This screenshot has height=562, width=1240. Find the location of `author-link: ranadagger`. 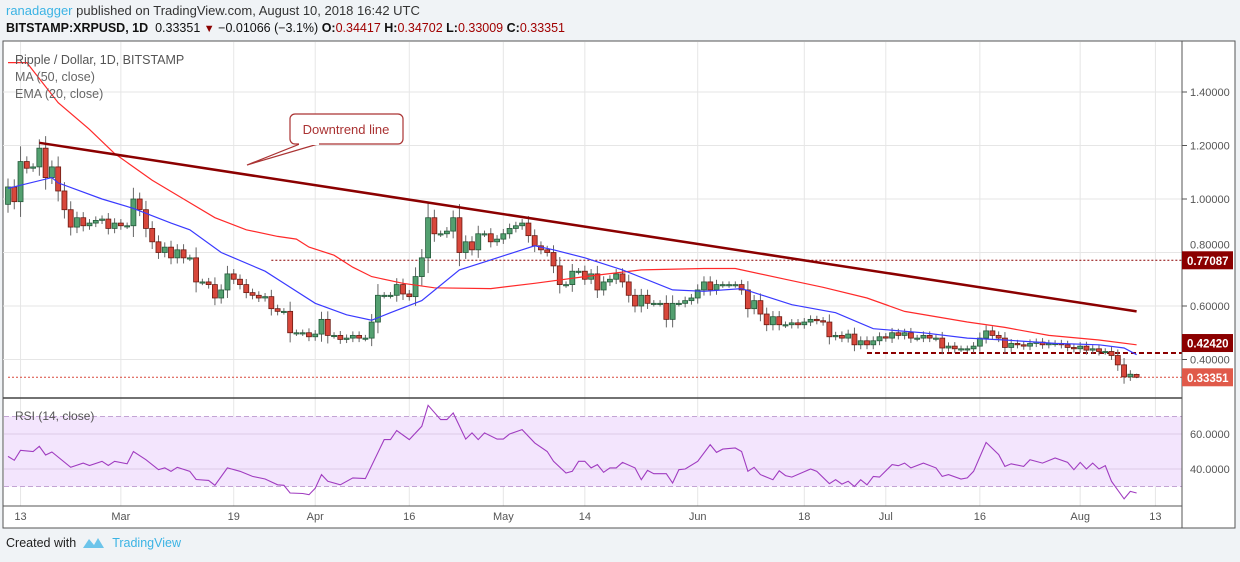

author-link: ranadagger is located at coordinates (39, 10).